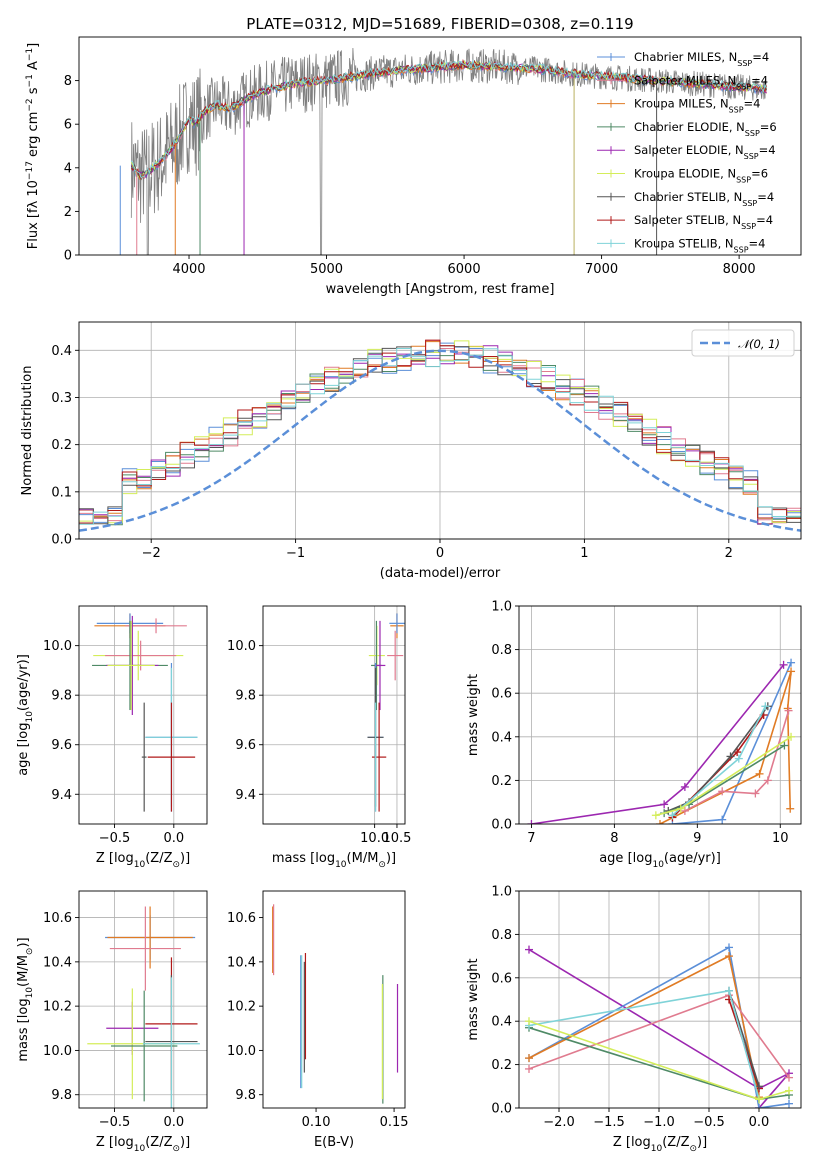  What do you see at coordinates (394, 1122) in the screenshot?
I see `x-tick-label: 0.15` at bounding box center [394, 1122].